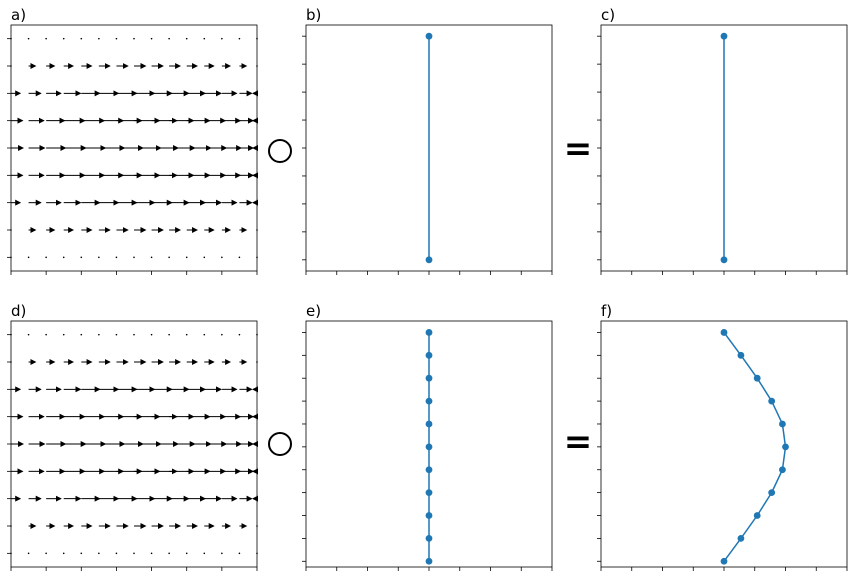 Image resolution: width=854 pixels, height=579 pixels. I want to click on panel-f, so click(722, 445).